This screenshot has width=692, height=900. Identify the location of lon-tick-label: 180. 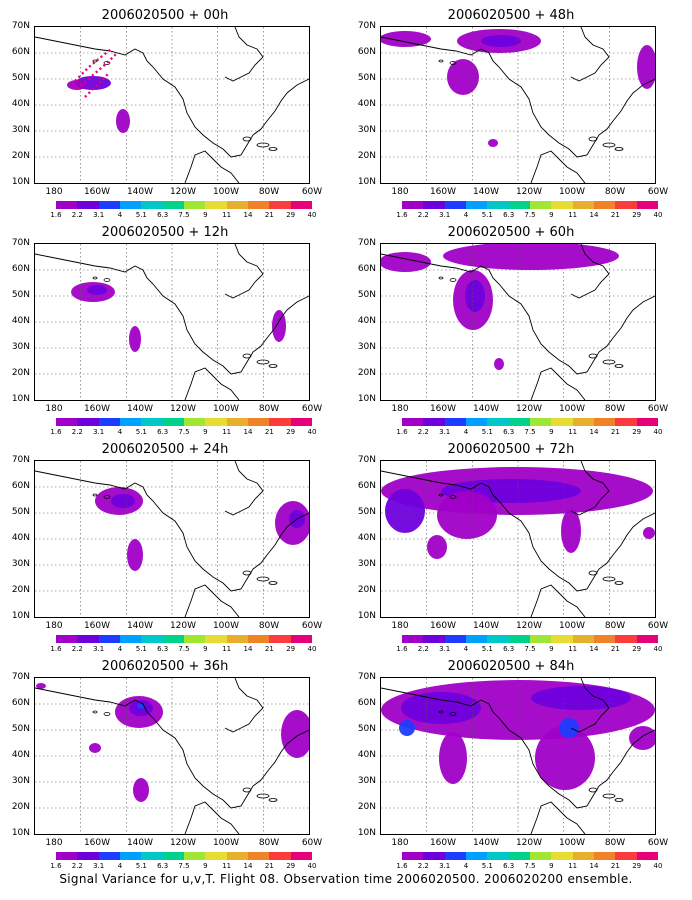
(400, 626).